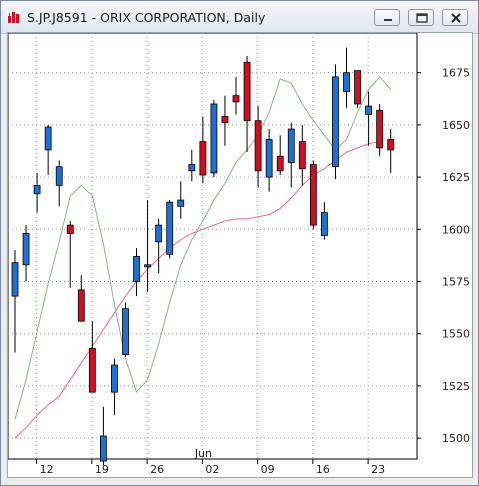 Image resolution: width=479 pixels, height=486 pixels. I want to click on title-bar: S.JP.J8591 - ORIX CORPORATION, Daily, so click(239, 17).